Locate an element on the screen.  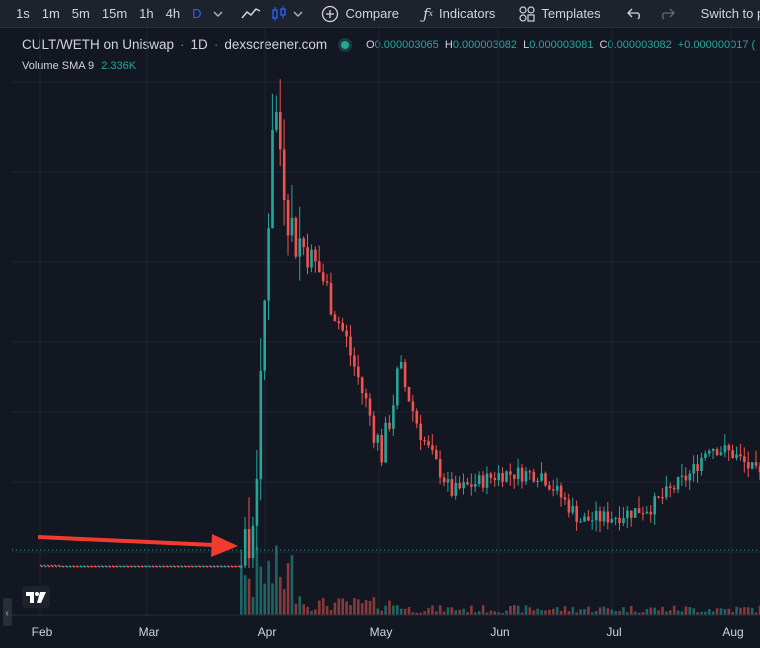
source-label: dexscreener.com is located at coordinates (276, 44).